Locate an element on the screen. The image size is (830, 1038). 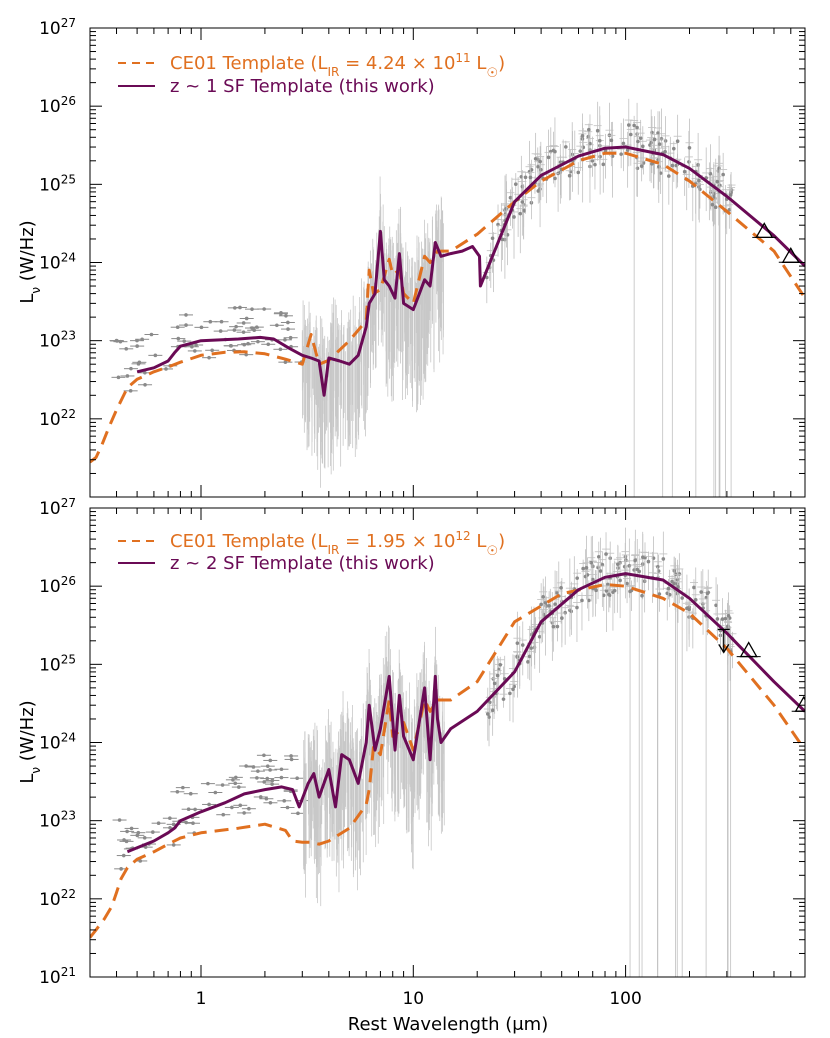
y-tick-label: 1024 is located at coordinates (57, 262).